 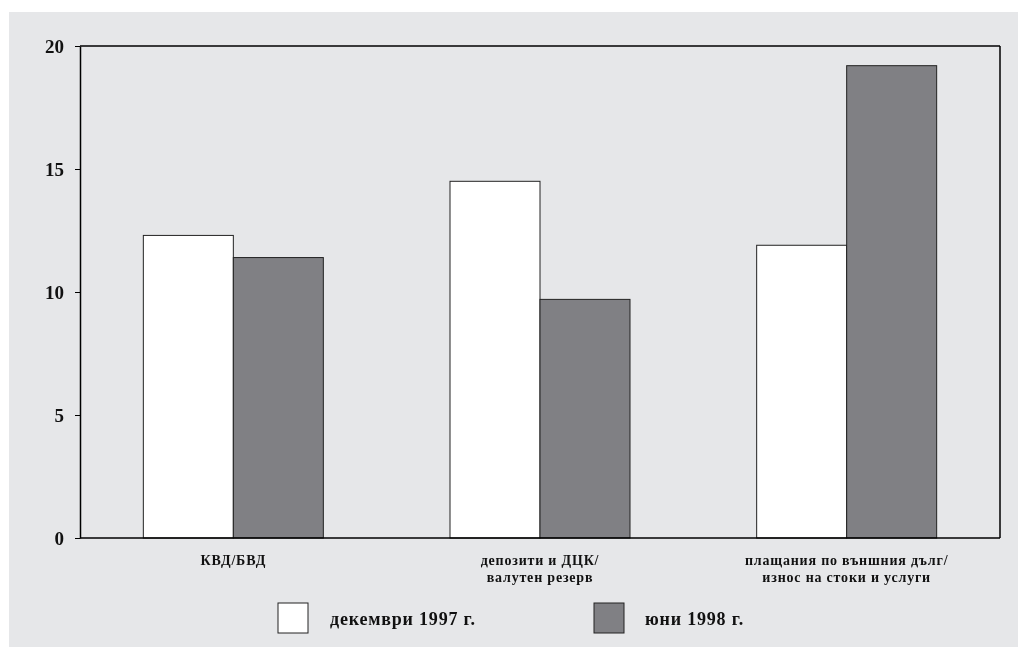 What do you see at coordinates (54, 46) in the screenshot?
I see `y-tick-label: 20` at bounding box center [54, 46].